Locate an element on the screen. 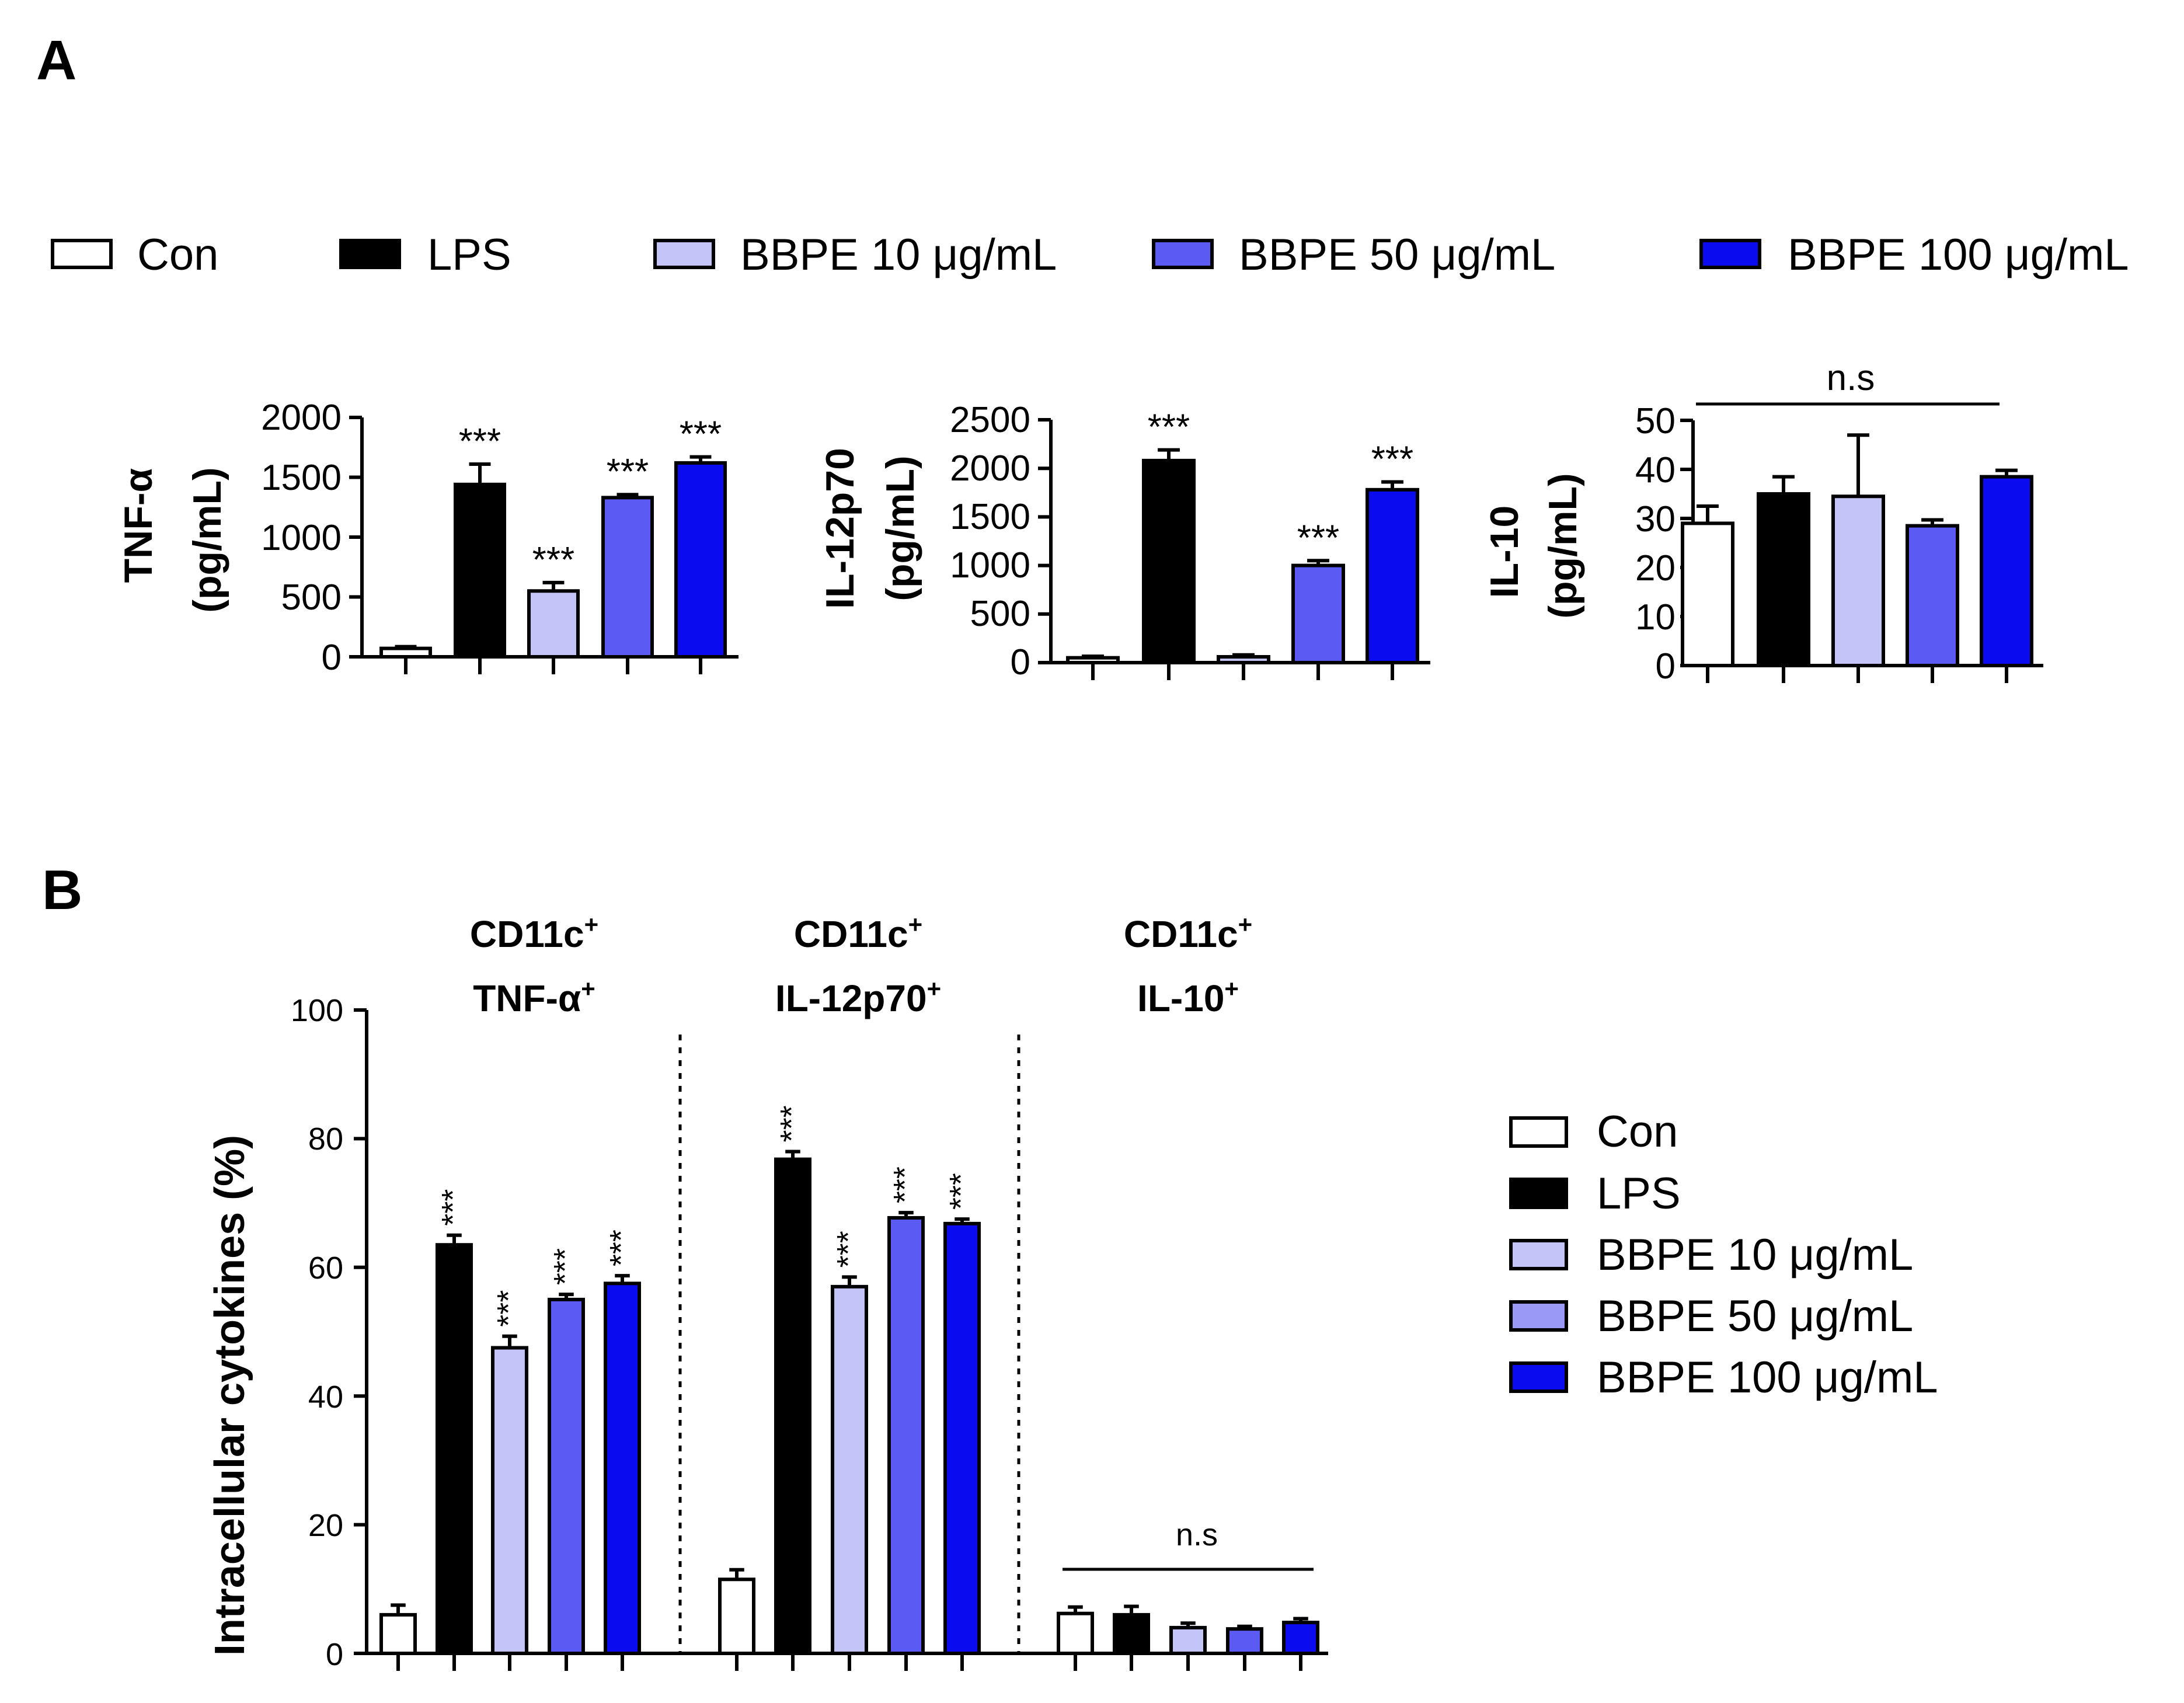  tnf-ylabel-line1: TNF-α is located at coordinates (138, 525).